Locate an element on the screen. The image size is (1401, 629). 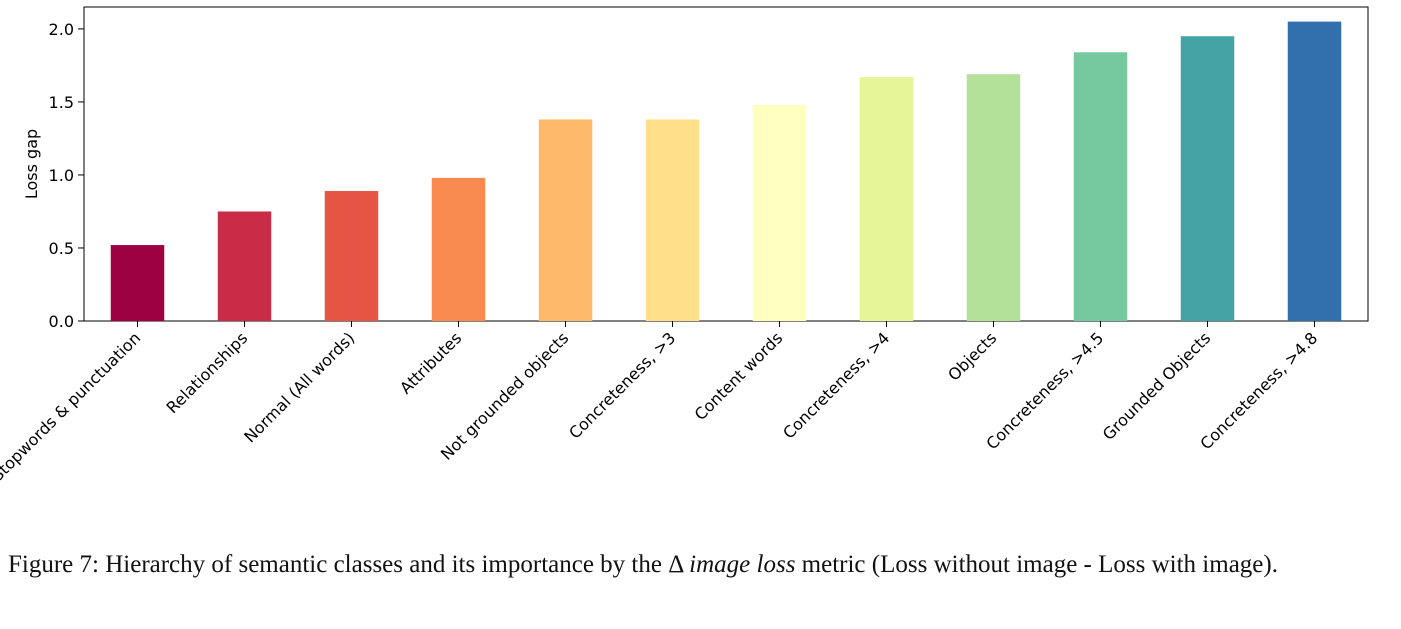
x-tick-label: Attributes is located at coordinates (430, 362).